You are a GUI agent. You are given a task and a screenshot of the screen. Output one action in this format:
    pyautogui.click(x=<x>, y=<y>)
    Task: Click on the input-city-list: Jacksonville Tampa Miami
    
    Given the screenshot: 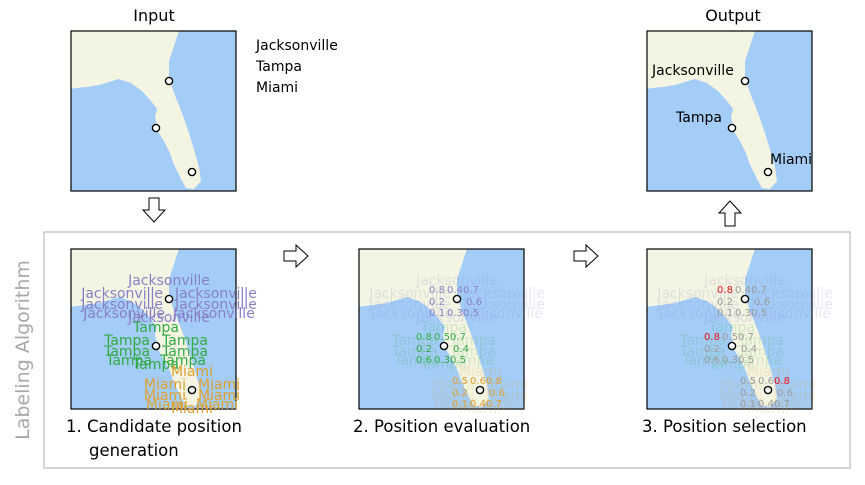 What is the action you would take?
    pyautogui.click(x=296, y=67)
    